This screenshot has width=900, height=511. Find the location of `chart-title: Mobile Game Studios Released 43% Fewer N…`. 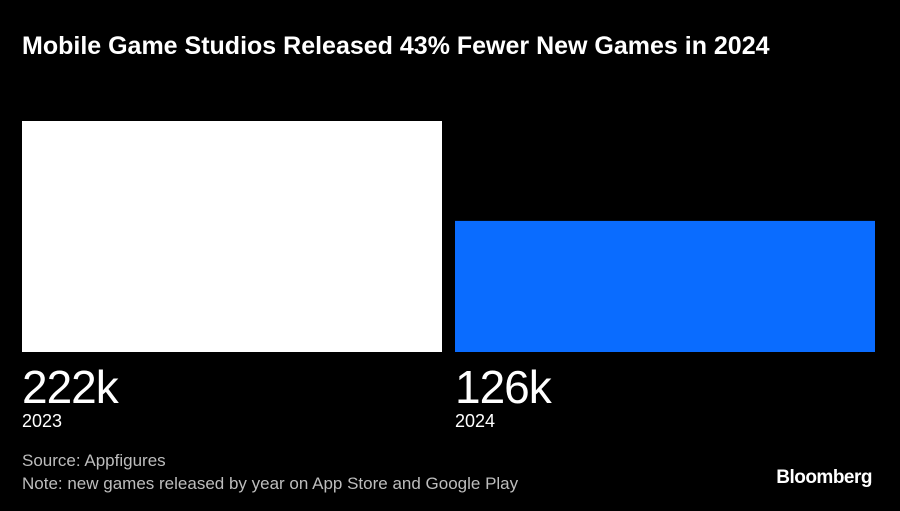

chart-title: Mobile Game Studios Released 43% Fewer N… is located at coordinates (396, 46).